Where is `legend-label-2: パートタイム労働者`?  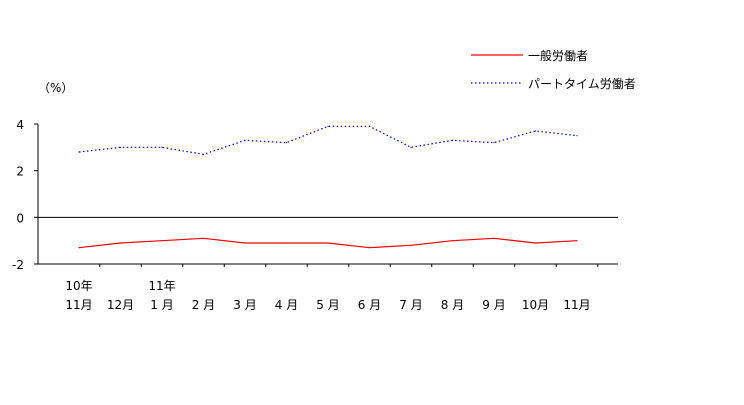
legend-label-2: パートタイム労働者 is located at coordinates (582, 84).